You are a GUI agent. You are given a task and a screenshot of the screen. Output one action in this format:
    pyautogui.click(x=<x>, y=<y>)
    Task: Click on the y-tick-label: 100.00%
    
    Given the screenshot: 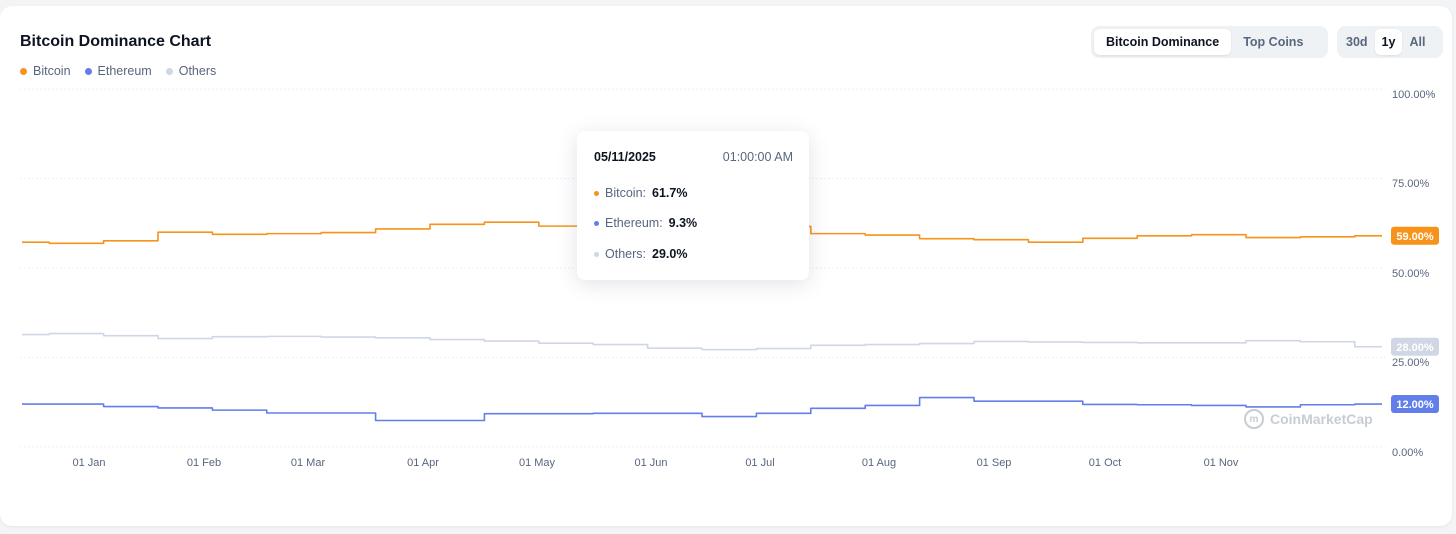 What is the action you would take?
    pyautogui.click(x=1414, y=95)
    